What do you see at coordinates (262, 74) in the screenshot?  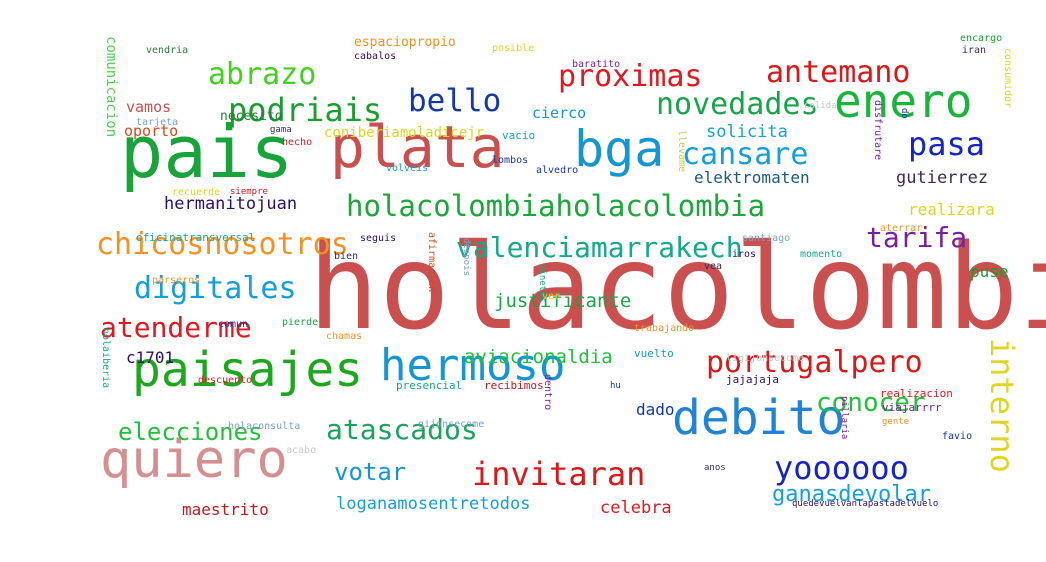 I see `word: abrazo` at bounding box center [262, 74].